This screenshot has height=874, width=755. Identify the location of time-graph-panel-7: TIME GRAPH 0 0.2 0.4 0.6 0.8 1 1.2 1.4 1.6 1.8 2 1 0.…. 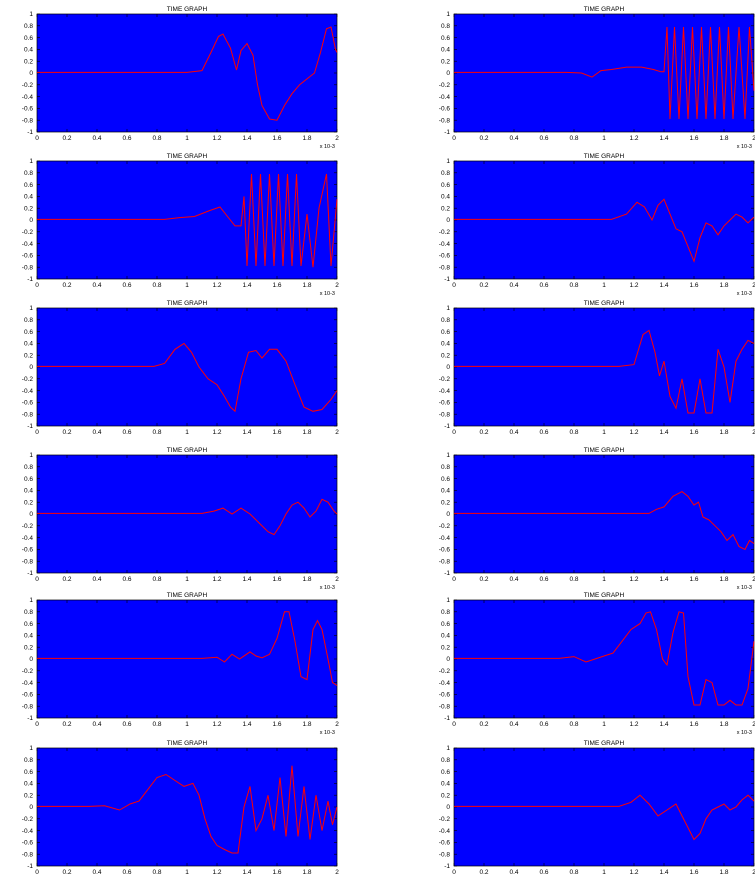
(180, 519).